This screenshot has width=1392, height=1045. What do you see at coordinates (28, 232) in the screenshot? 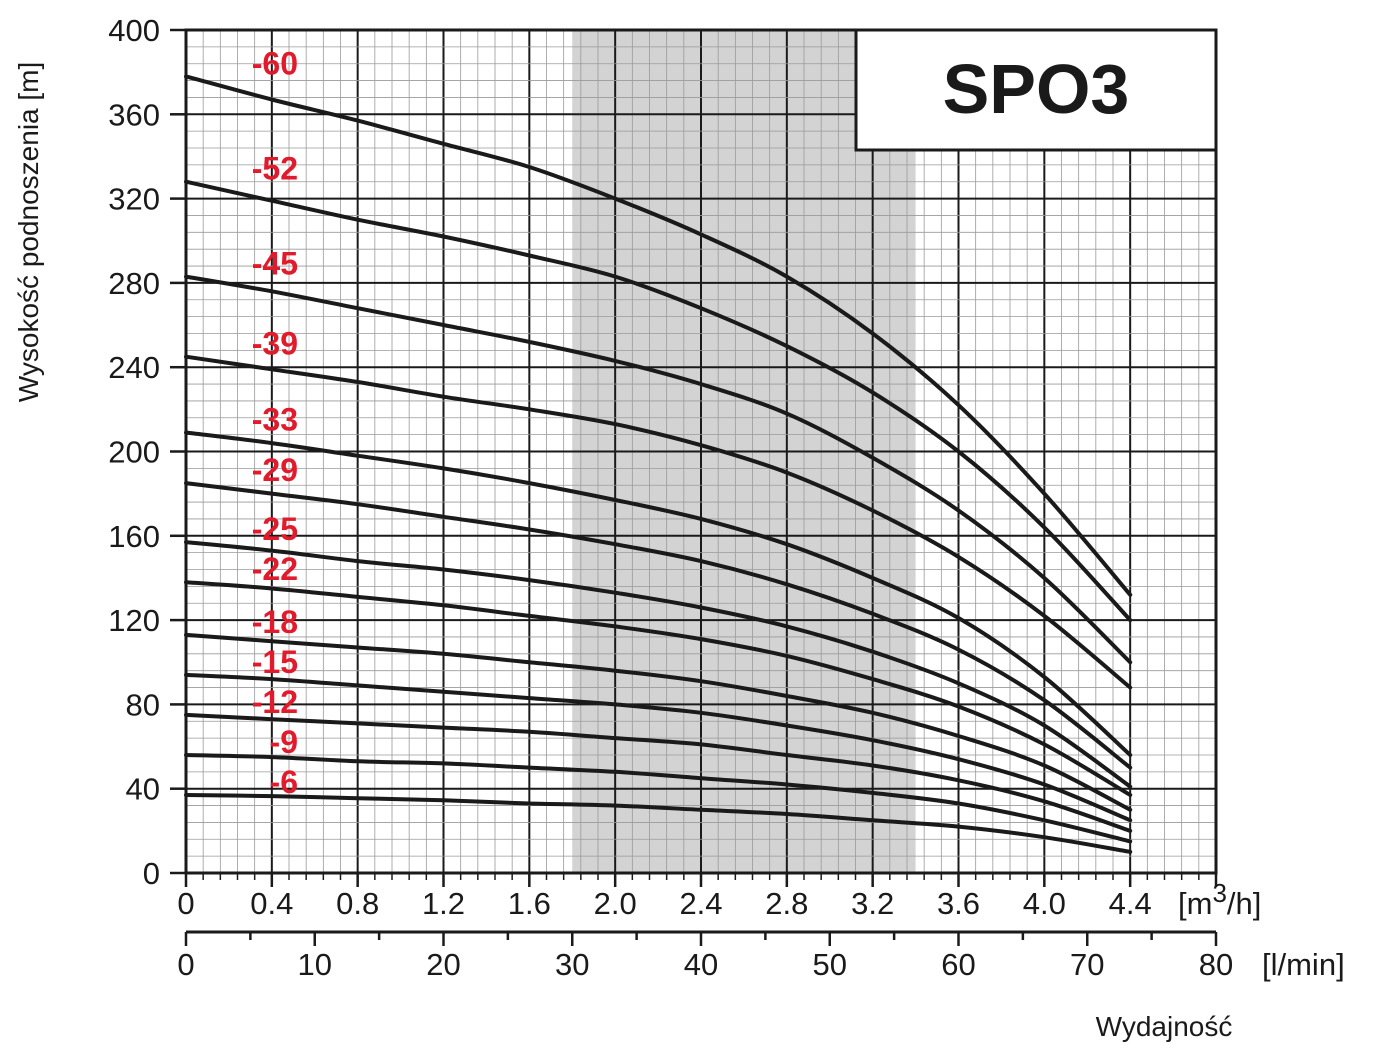
I see `y-axis-label: Wysokość podnoszenia [m]` at bounding box center [28, 232].